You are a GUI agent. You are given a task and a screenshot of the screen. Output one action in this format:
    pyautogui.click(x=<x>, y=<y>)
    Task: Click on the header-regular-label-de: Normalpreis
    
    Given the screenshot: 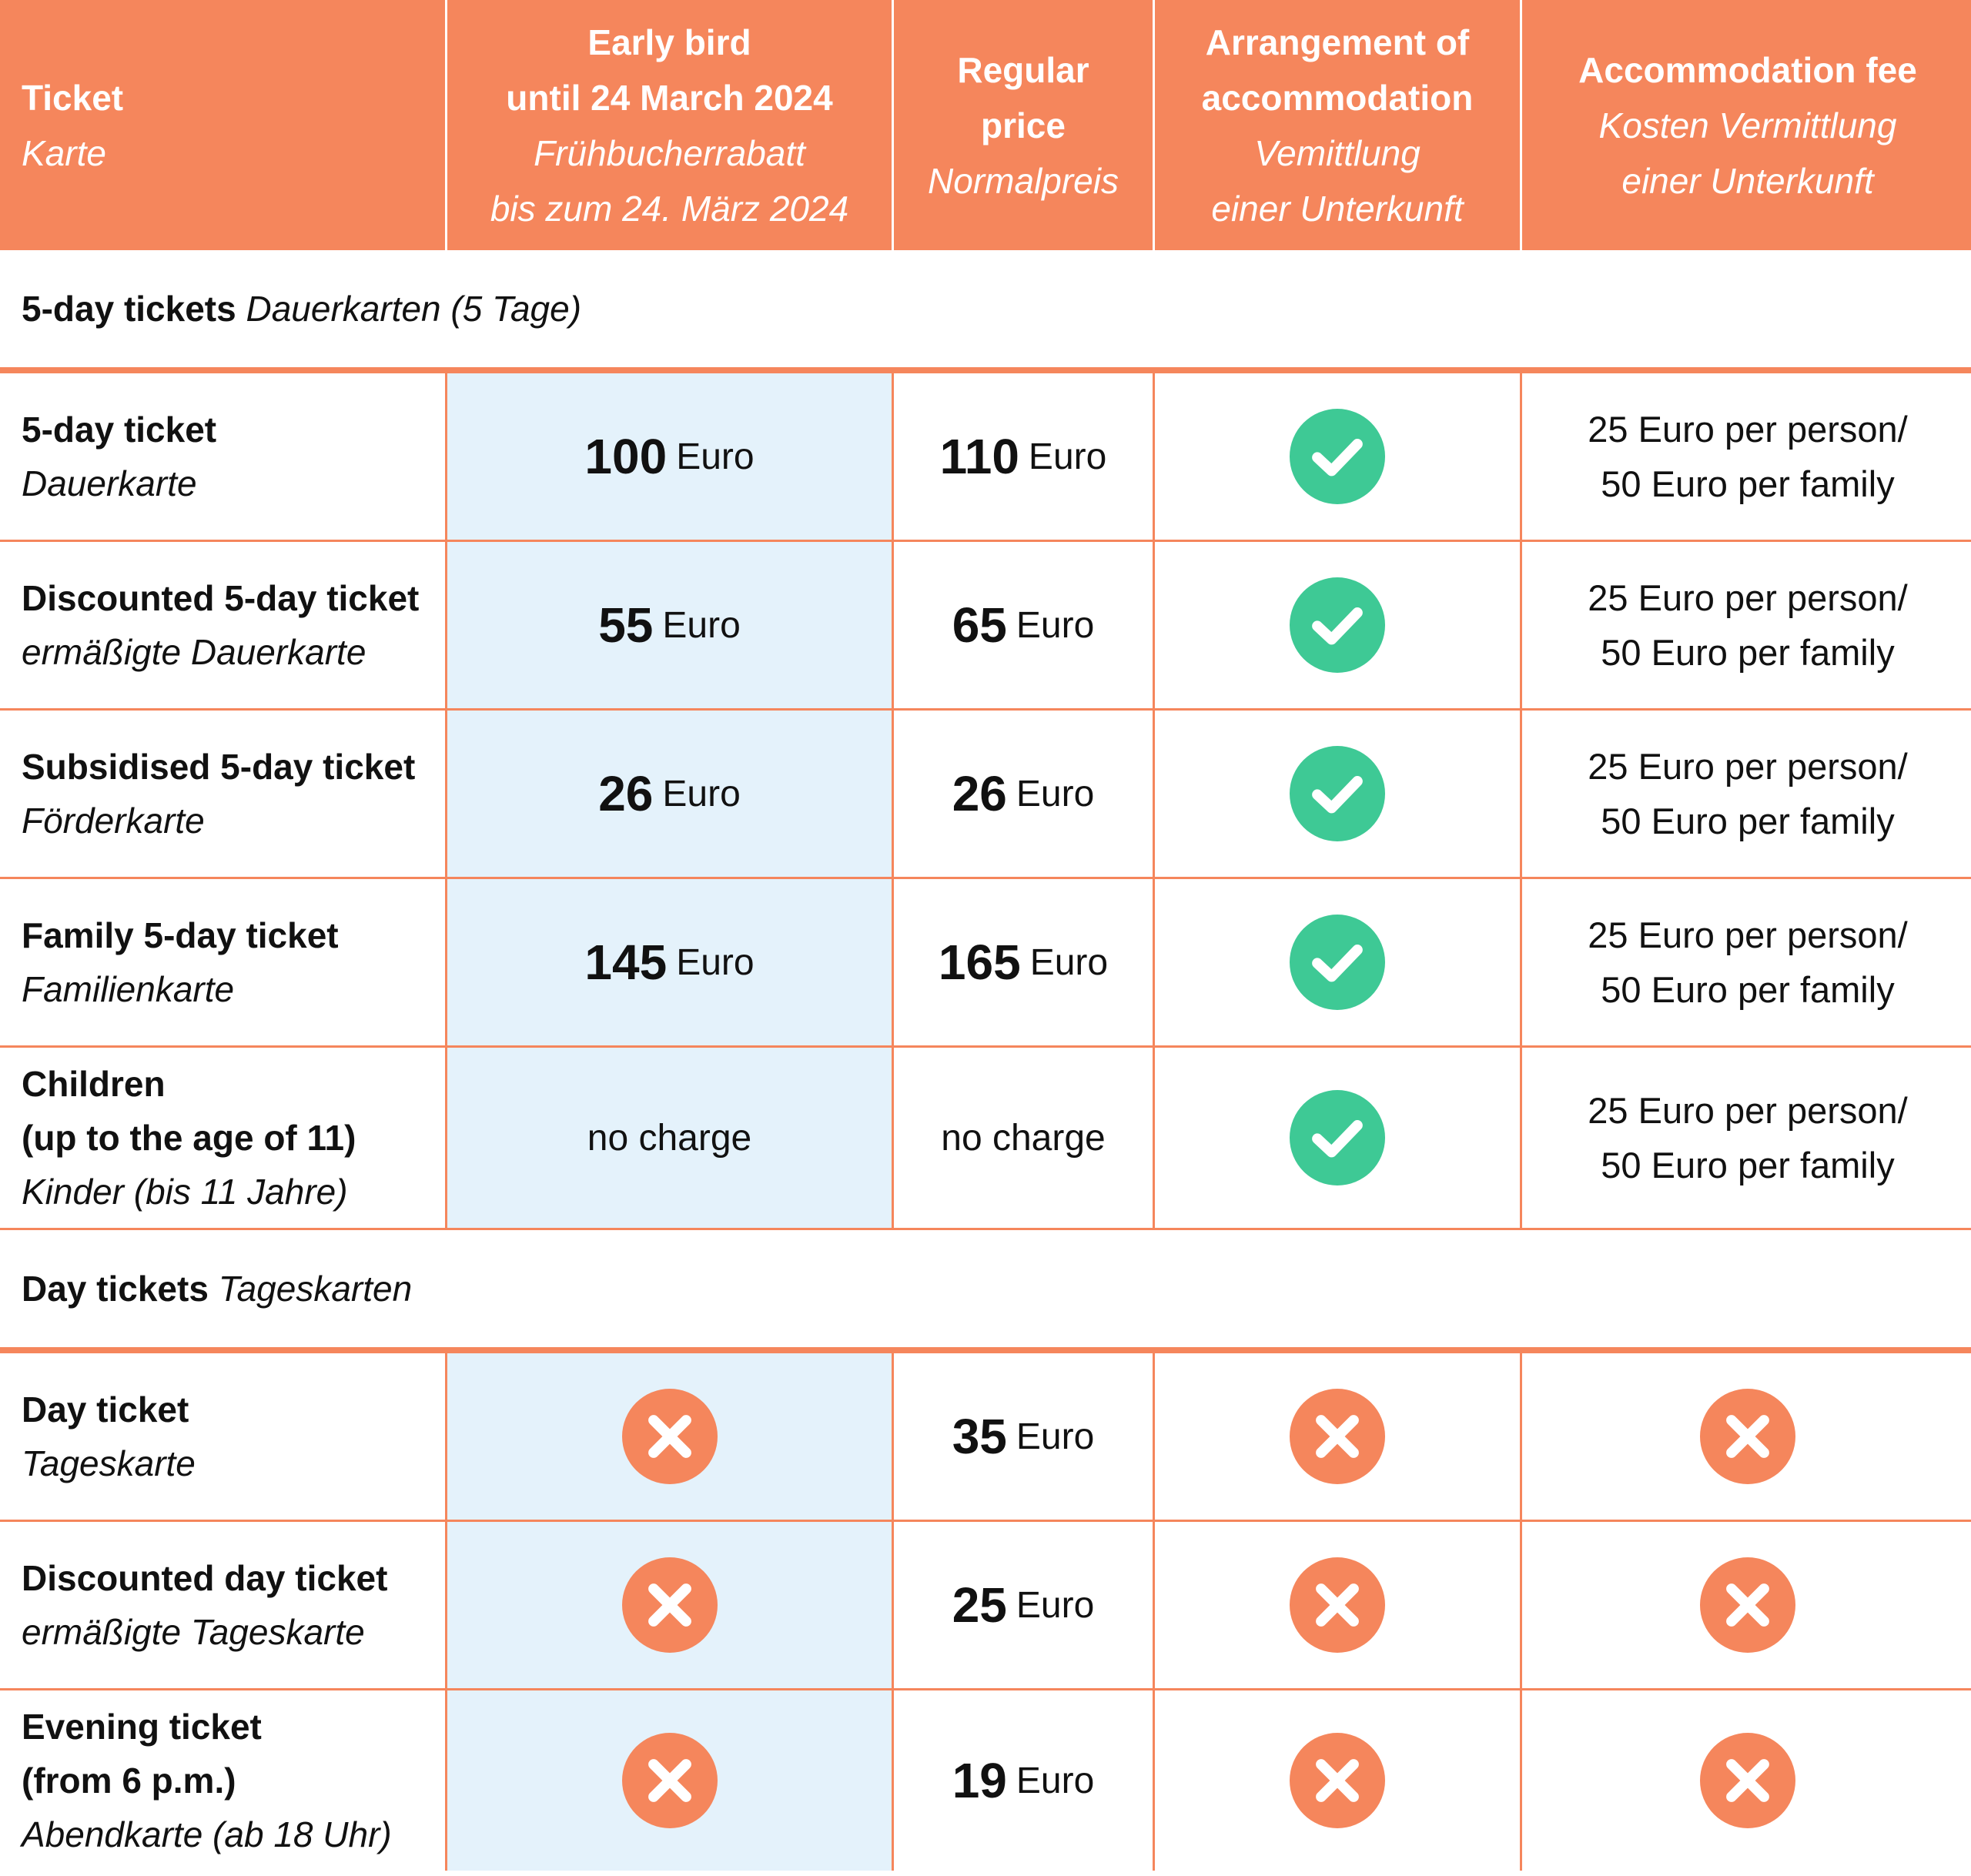 What is the action you would take?
    pyautogui.click(x=1023, y=180)
    